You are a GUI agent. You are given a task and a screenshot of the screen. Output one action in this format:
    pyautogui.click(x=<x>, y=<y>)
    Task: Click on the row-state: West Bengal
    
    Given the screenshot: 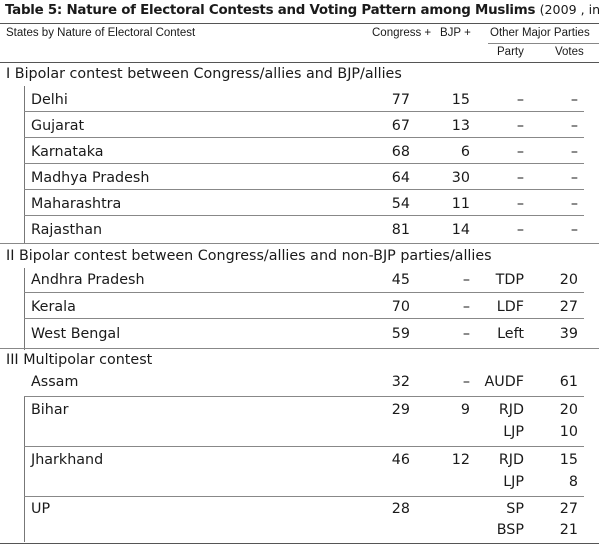 What is the action you would take?
    pyautogui.click(x=76, y=334)
    